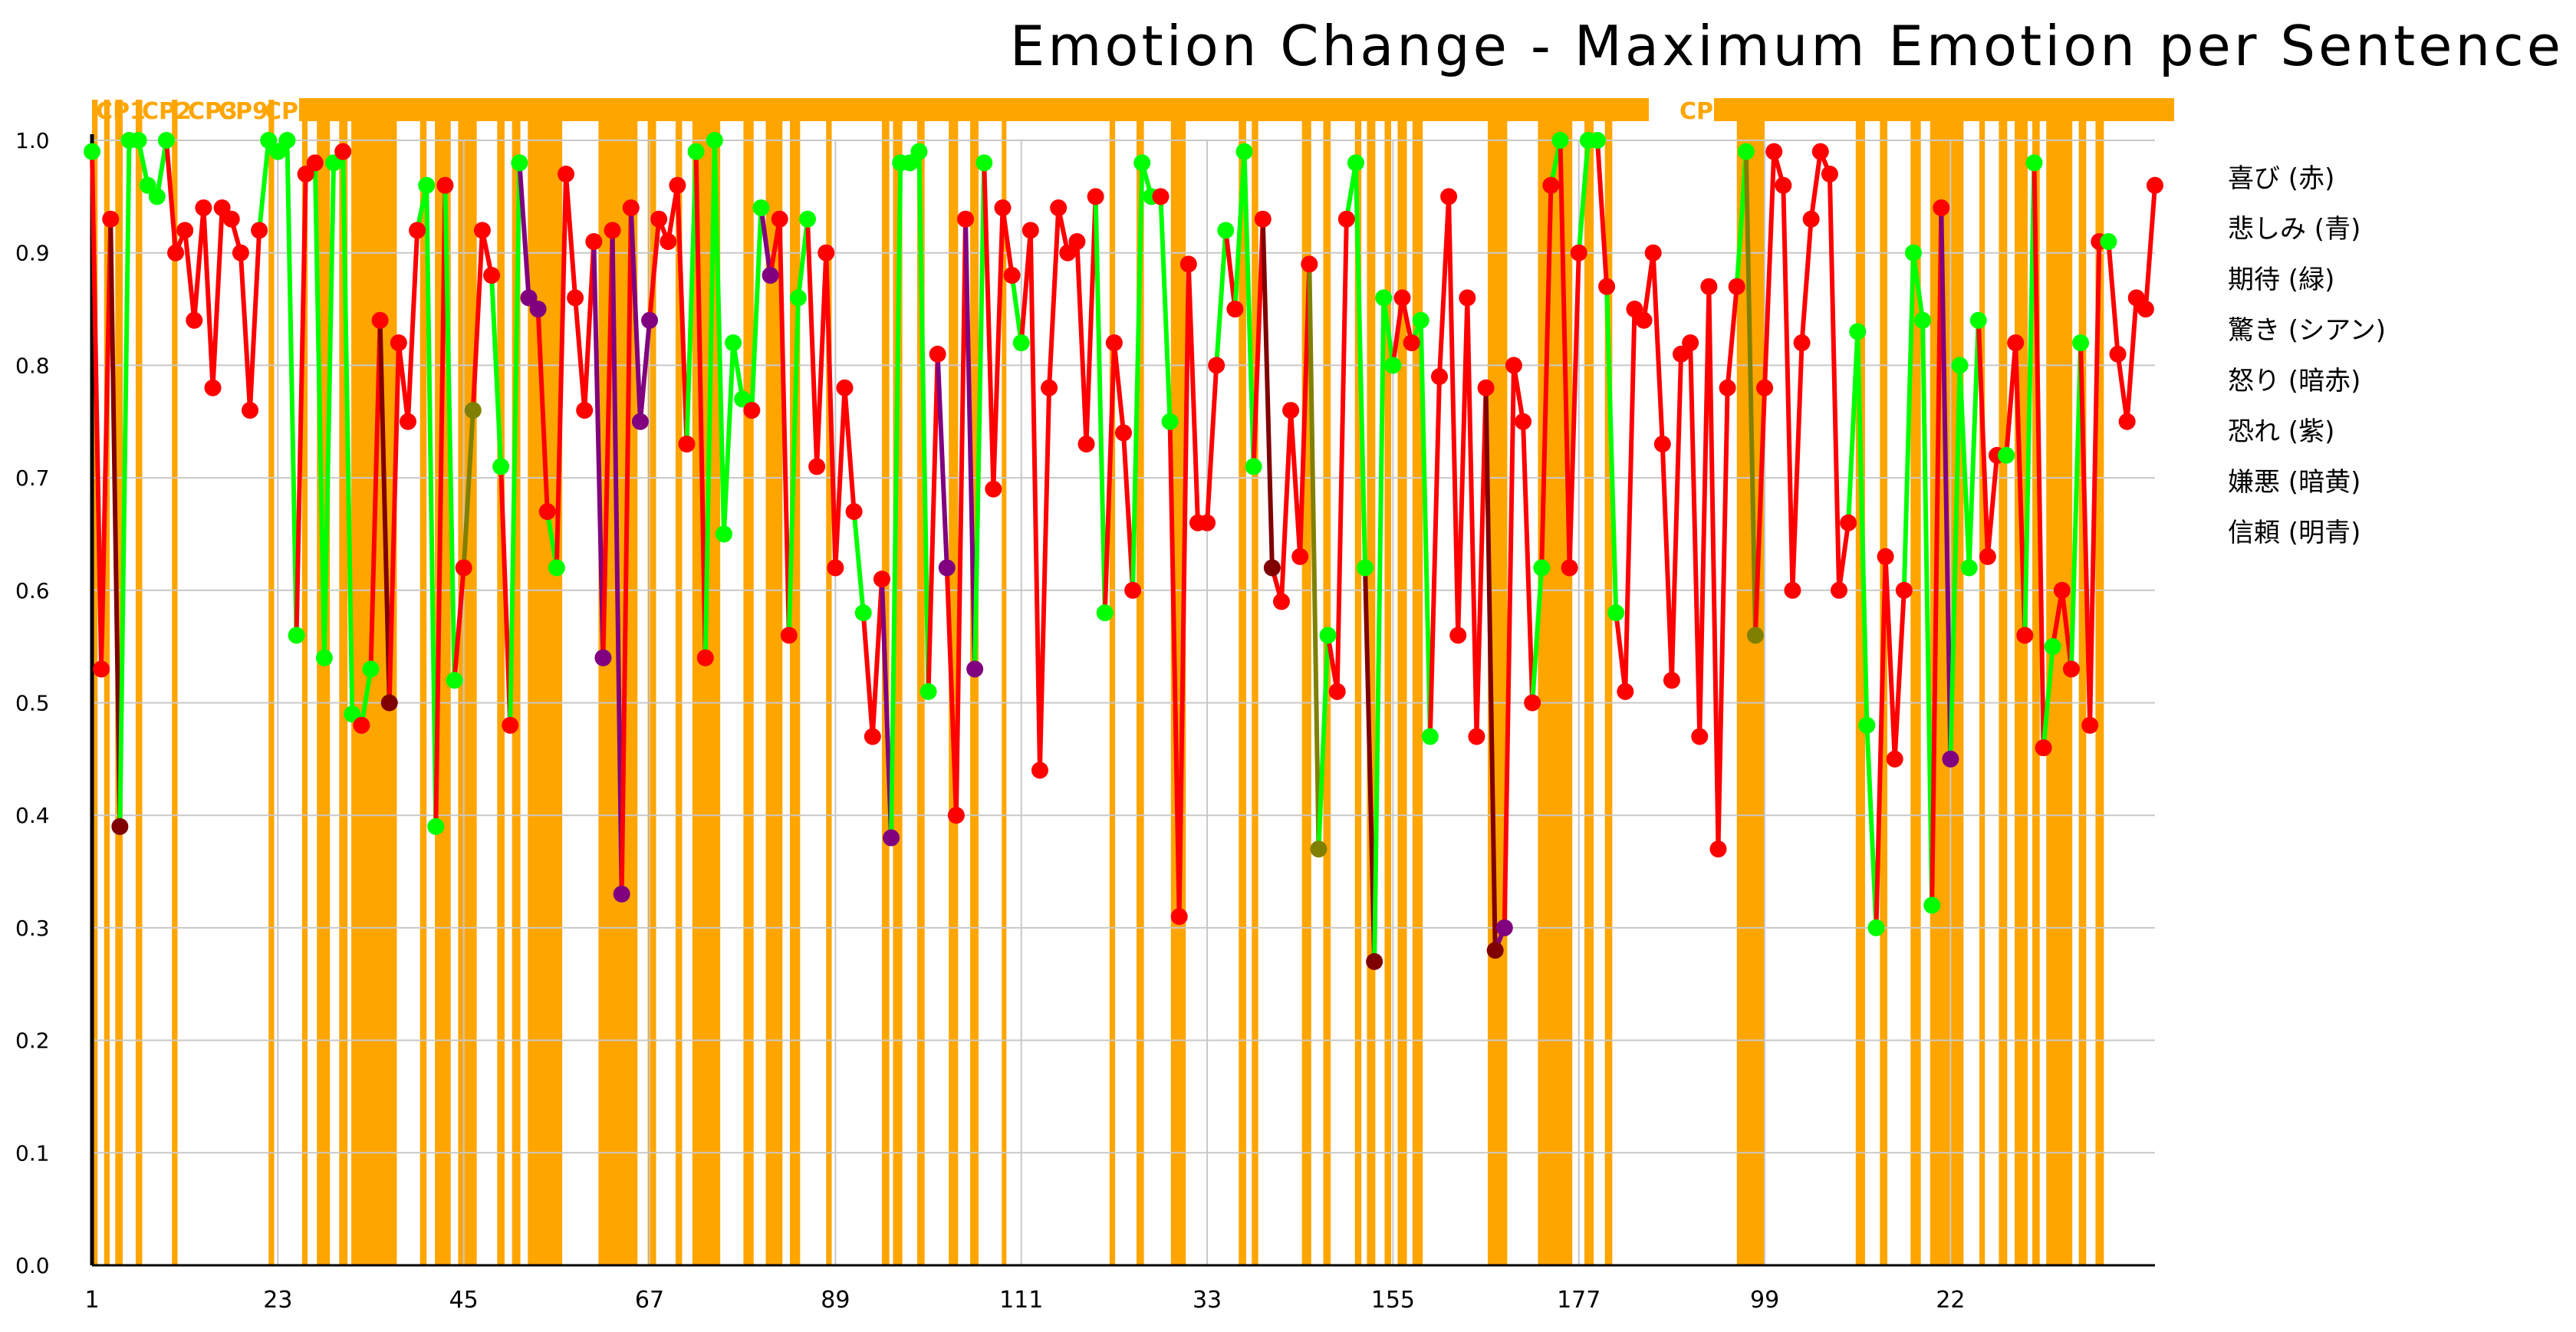 This screenshot has height=1332, width=2576. I want to click on legend-item: 恐れ (紫), so click(2281, 431).